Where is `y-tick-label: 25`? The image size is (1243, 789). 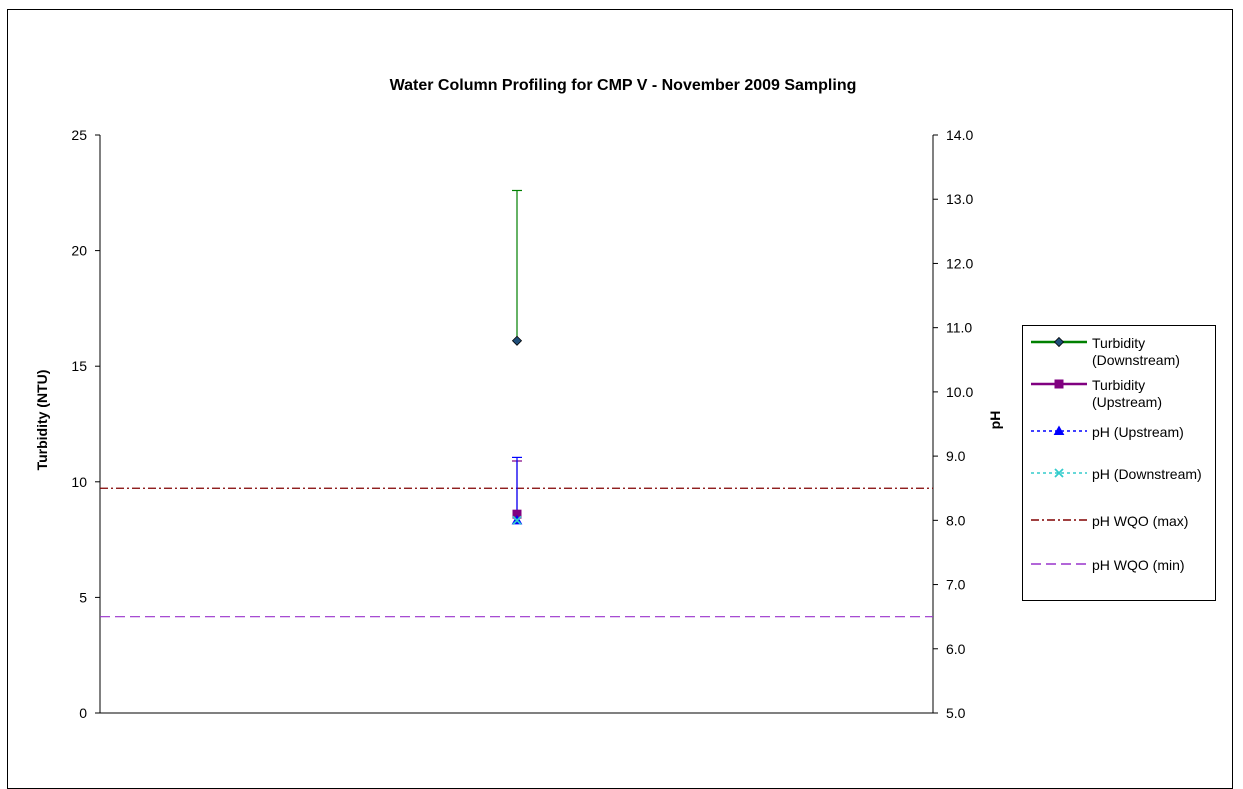
y-tick-label: 25 is located at coordinates (79, 135).